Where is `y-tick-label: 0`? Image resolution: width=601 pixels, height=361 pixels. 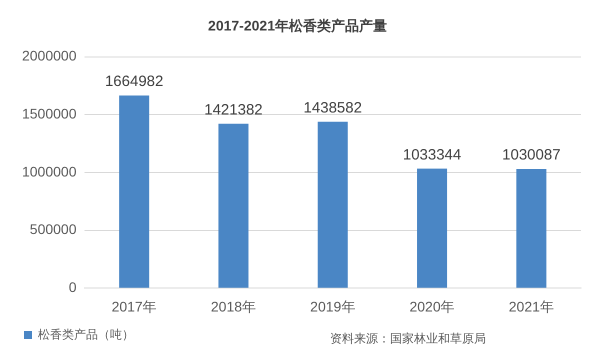
y-tick-label: 0 is located at coordinates (72, 287).